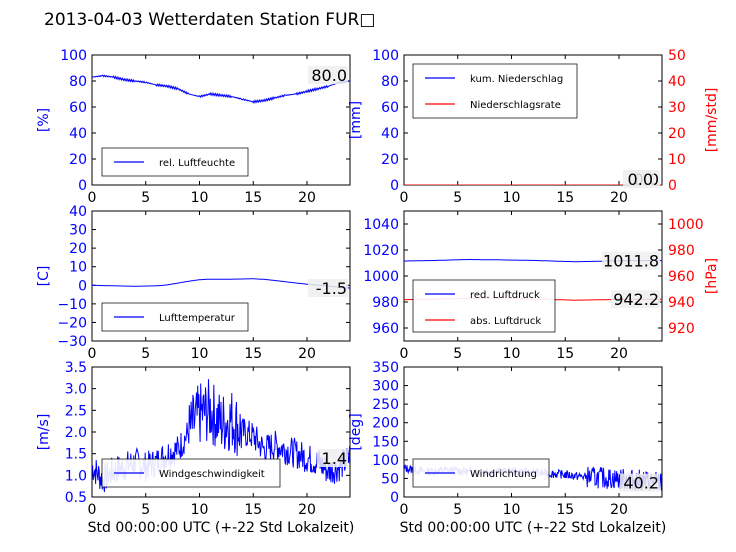 The height and width of the screenshot is (552, 736). Describe the element at coordinates (533, 528) in the screenshot. I see `x-axis-label: Std 00:00:00 UTC (+-22 Std Lokalzeit)` at that location.